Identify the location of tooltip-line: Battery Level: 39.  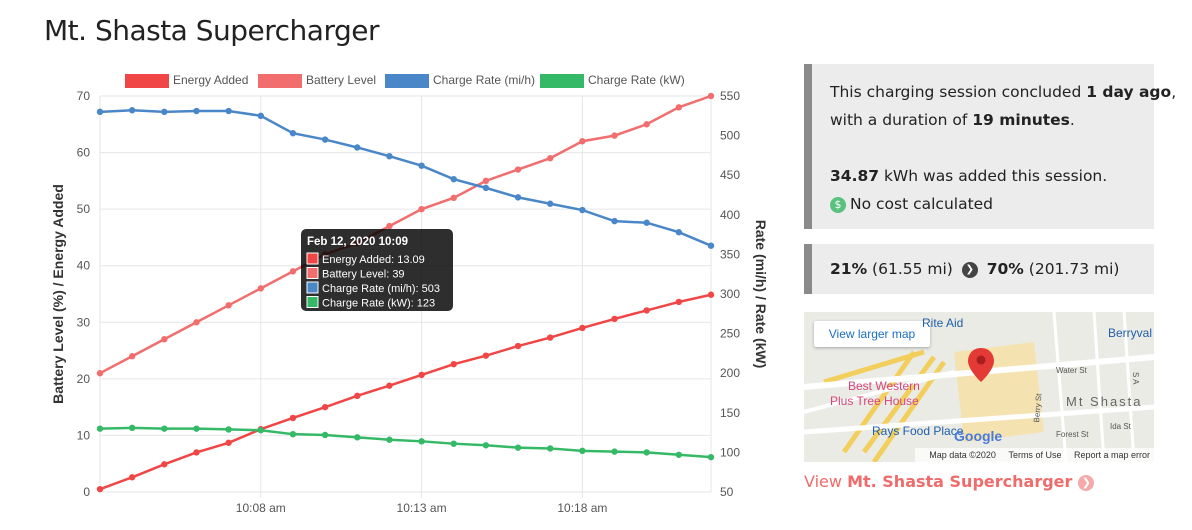
(363, 275).